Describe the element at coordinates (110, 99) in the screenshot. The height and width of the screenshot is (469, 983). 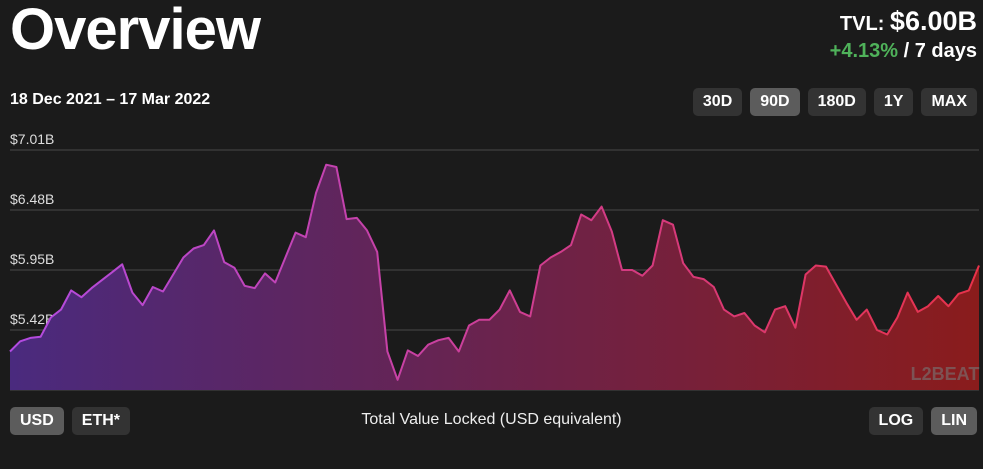
I see `date-range: 18 Dec 2021 – 17 Mar 2022` at that location.